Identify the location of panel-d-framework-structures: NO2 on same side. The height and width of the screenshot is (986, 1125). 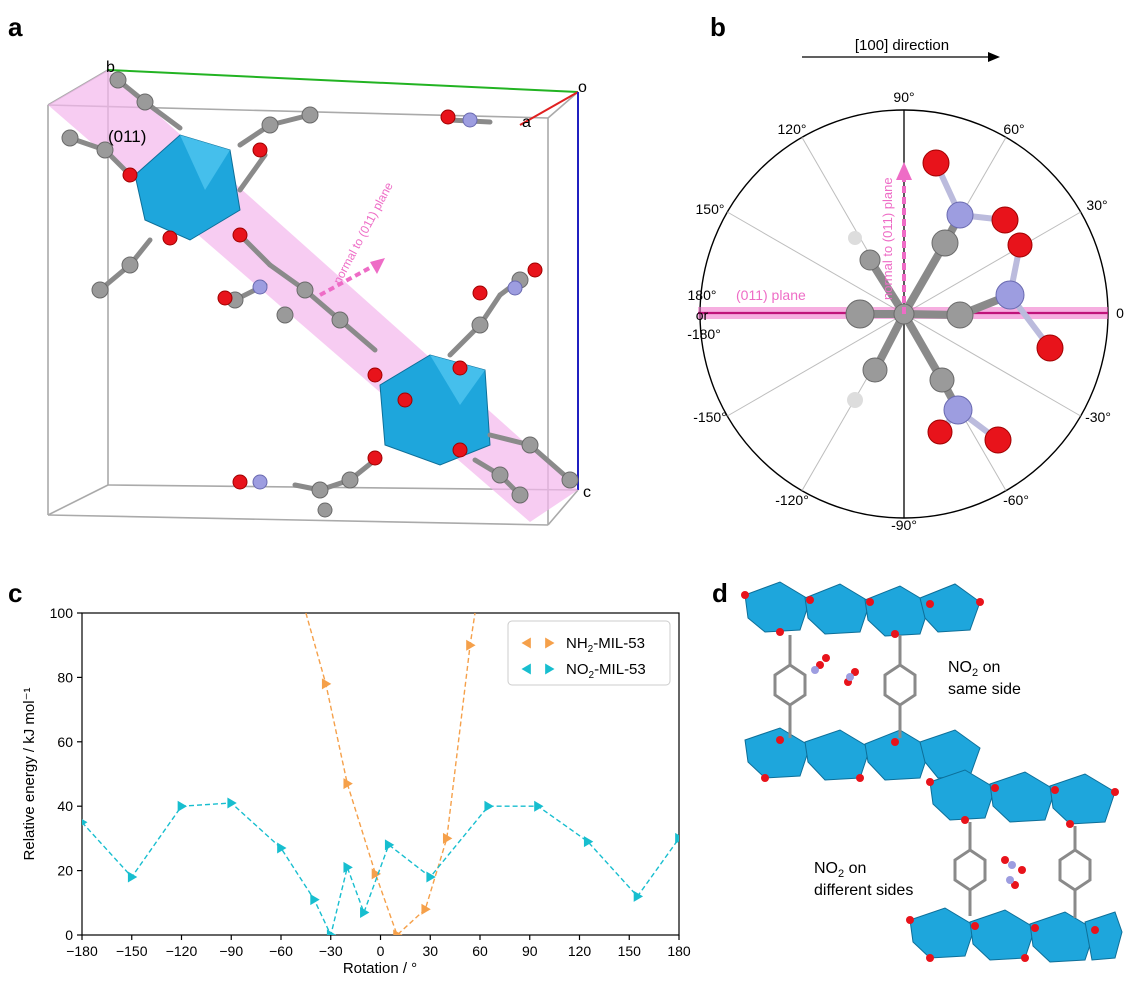
(932, 772).